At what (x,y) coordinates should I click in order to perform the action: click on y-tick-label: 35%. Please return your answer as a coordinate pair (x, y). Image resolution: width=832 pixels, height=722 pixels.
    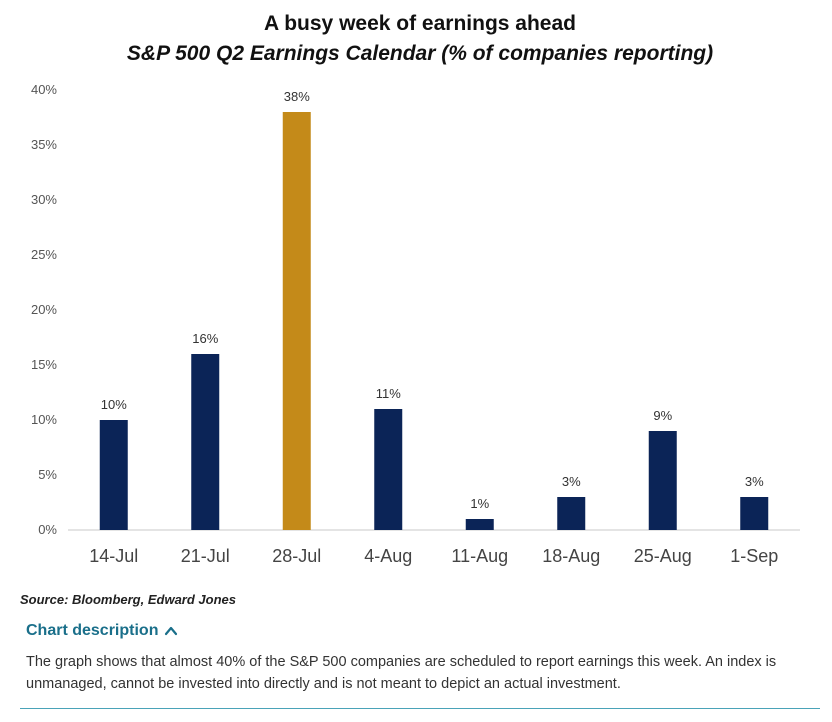
    Looking at the image, I should click on (44, 144).